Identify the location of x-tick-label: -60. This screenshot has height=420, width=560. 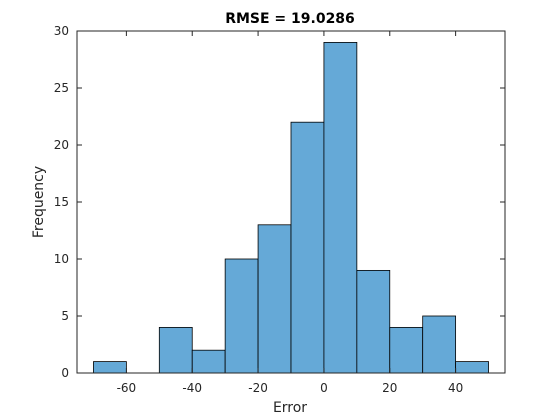
(127, 388).